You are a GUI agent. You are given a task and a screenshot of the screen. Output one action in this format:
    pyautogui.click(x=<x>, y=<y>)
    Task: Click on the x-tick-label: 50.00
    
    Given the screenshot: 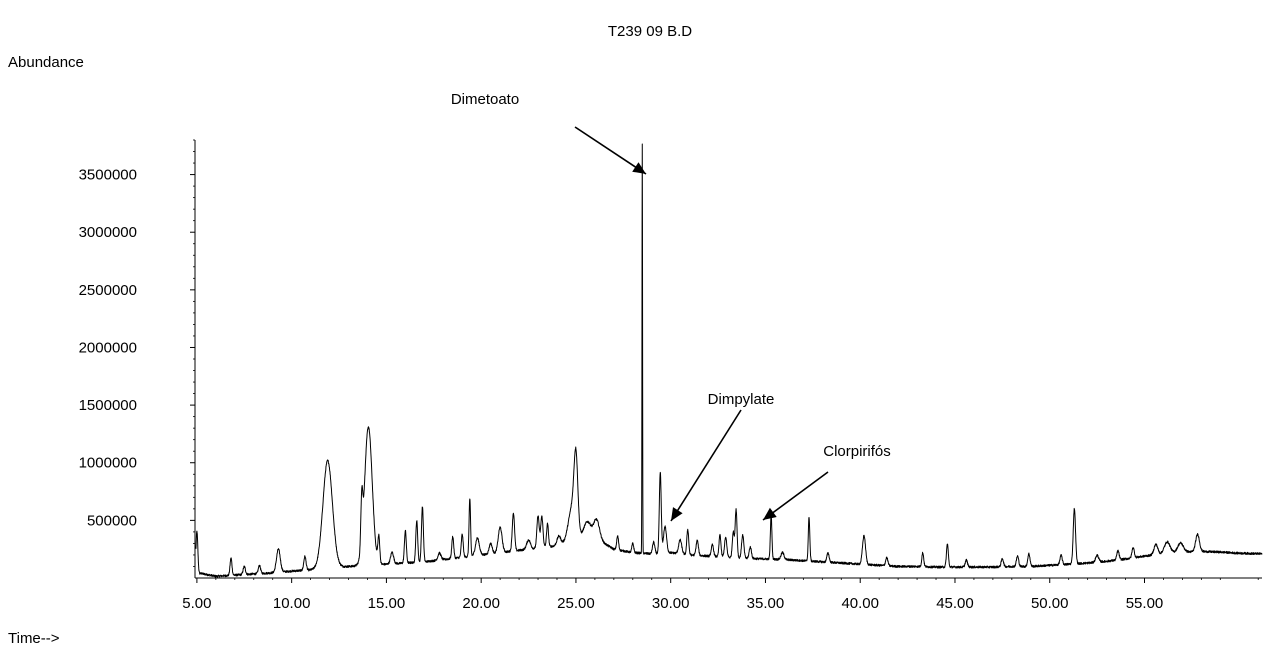 What is the action you would take?
    pyautogui.click(x=1050, y=603)
    